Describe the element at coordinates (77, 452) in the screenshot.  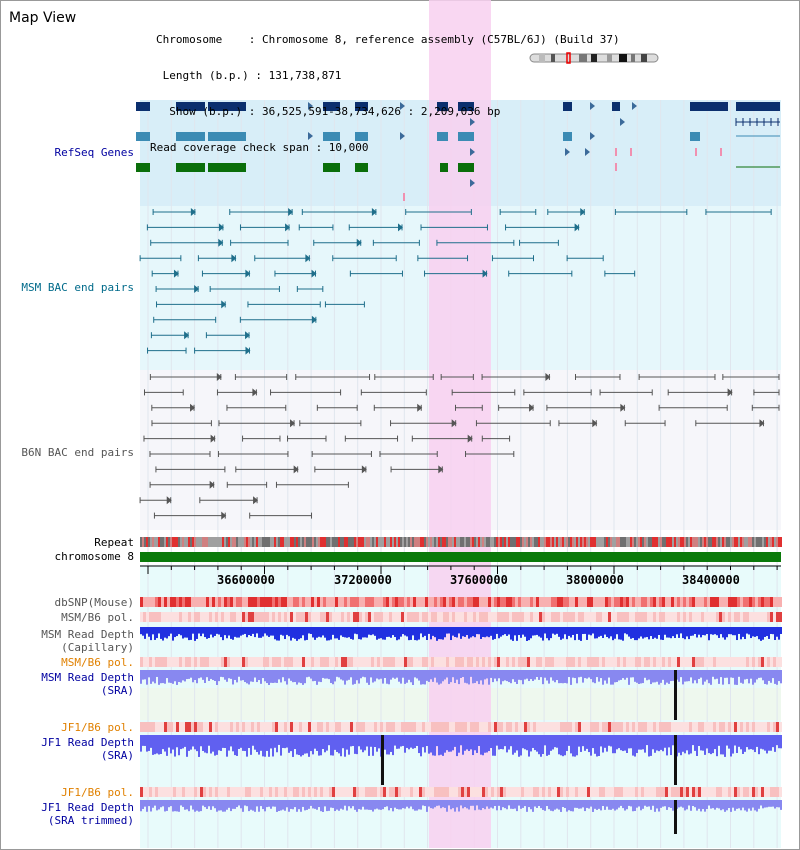
I see `b6n-bac-end-pairs-label: B6N BAC end pairs` at that location.